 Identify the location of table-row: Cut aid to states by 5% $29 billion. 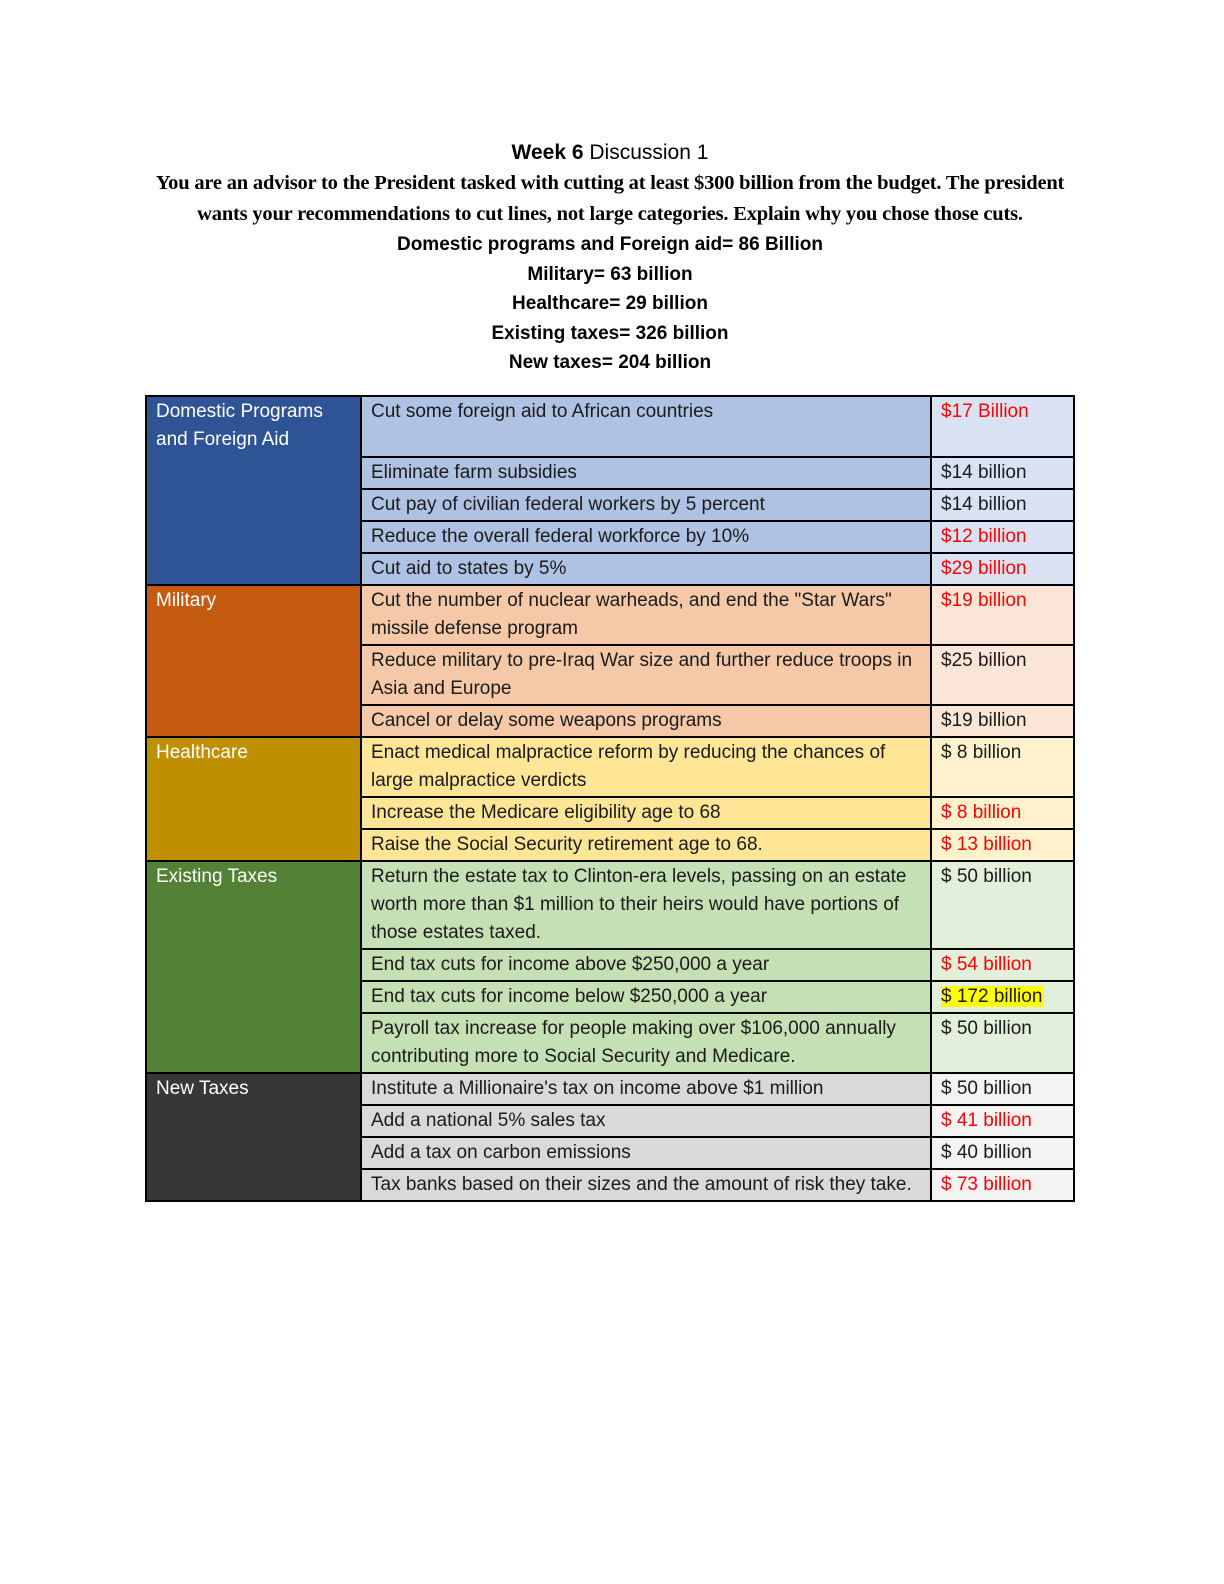
(610, 568).